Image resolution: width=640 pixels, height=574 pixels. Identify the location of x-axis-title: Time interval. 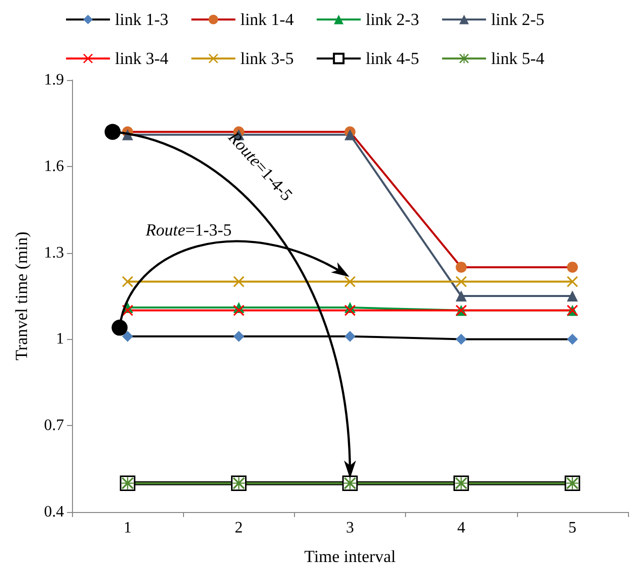
(350, 556).